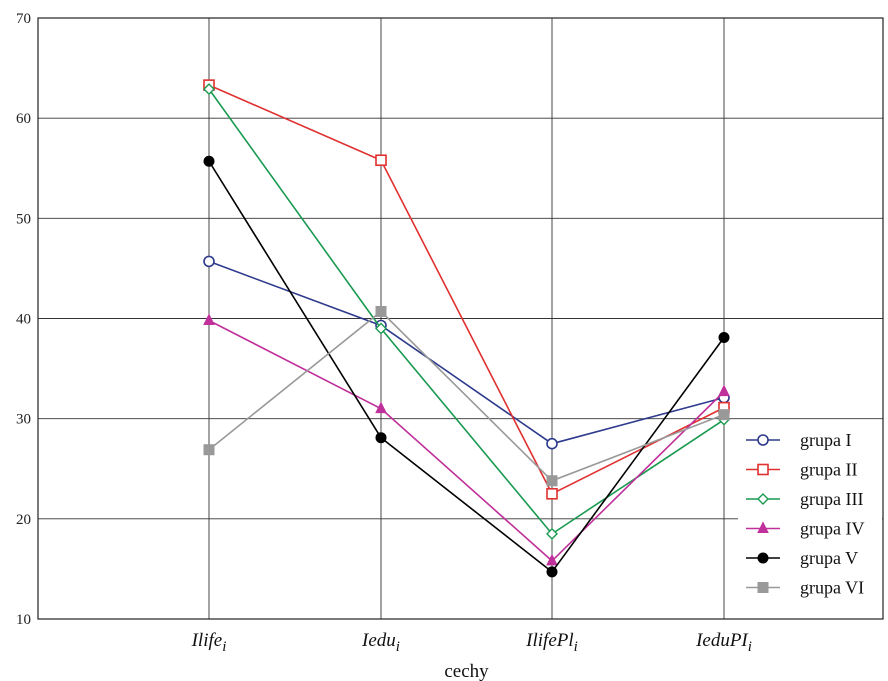  What do you see at coordinates (23, 19) in the screenshot?
I see `y-tick-label: 70` at bounding box center [23, 19].